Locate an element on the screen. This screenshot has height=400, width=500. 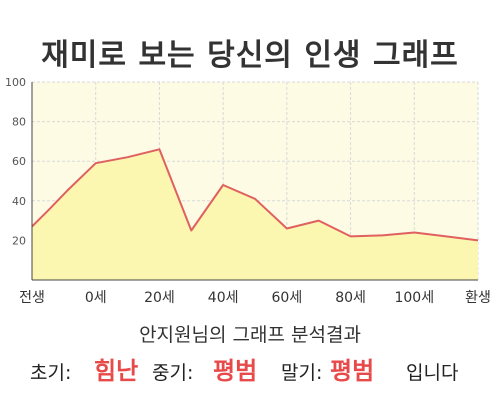
middle-label: 중기: is located at coordinates (173, 373).